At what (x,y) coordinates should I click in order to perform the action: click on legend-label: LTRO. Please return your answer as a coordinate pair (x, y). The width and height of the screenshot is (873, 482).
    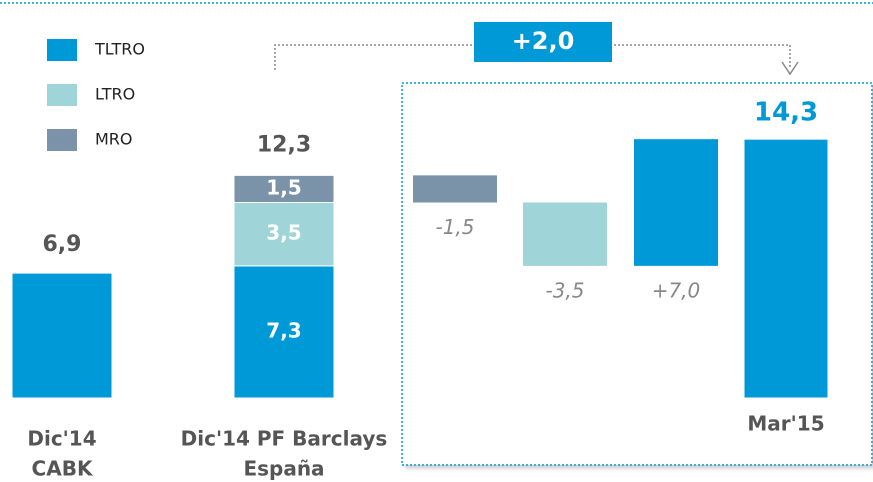
    Looking at the image, I should click on (115, 94).